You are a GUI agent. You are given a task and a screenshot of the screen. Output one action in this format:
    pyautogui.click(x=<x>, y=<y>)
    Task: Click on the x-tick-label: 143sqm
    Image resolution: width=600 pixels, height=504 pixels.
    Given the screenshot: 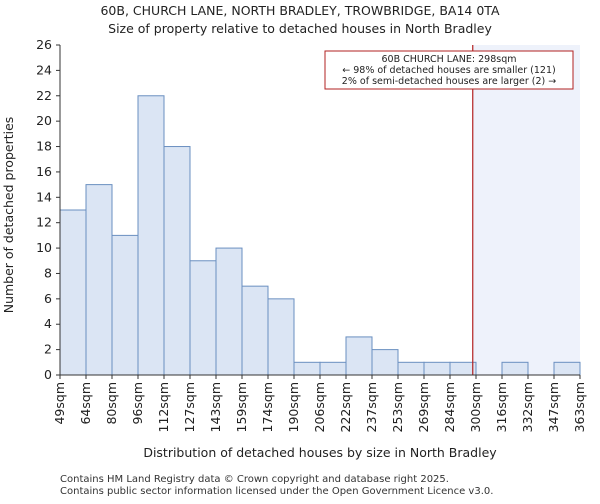 What is the action you would take?
    pyautogui.click(x=215, y=407)
    